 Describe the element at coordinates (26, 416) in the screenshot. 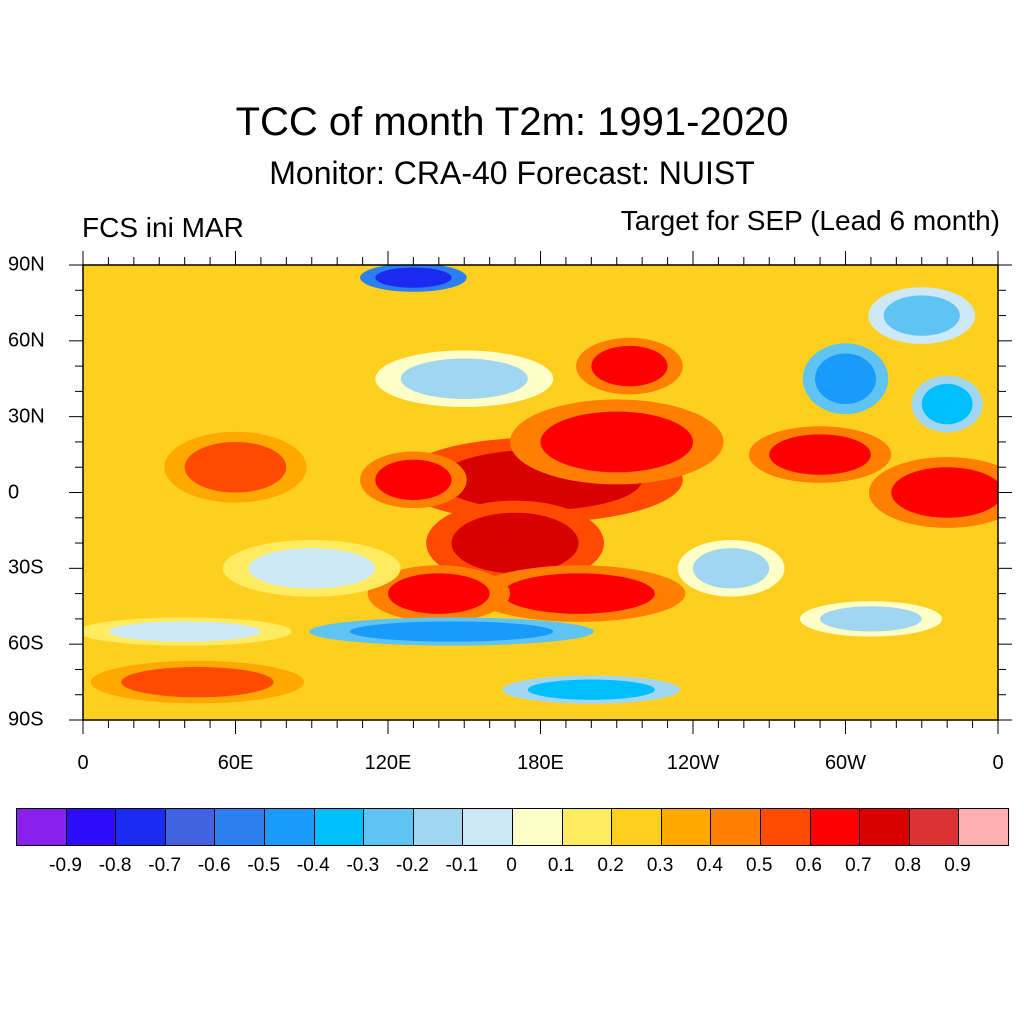

I see `y-tick-label: 30N` at that location.